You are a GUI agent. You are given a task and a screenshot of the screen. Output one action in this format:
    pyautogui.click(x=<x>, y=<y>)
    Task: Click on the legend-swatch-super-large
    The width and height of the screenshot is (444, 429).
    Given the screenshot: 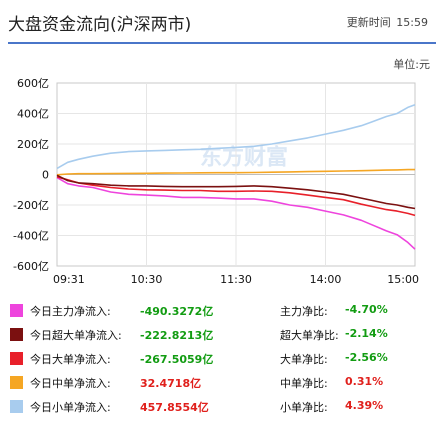 What is the action you would take?
    pyautogui.click(x=16, y=334)
    